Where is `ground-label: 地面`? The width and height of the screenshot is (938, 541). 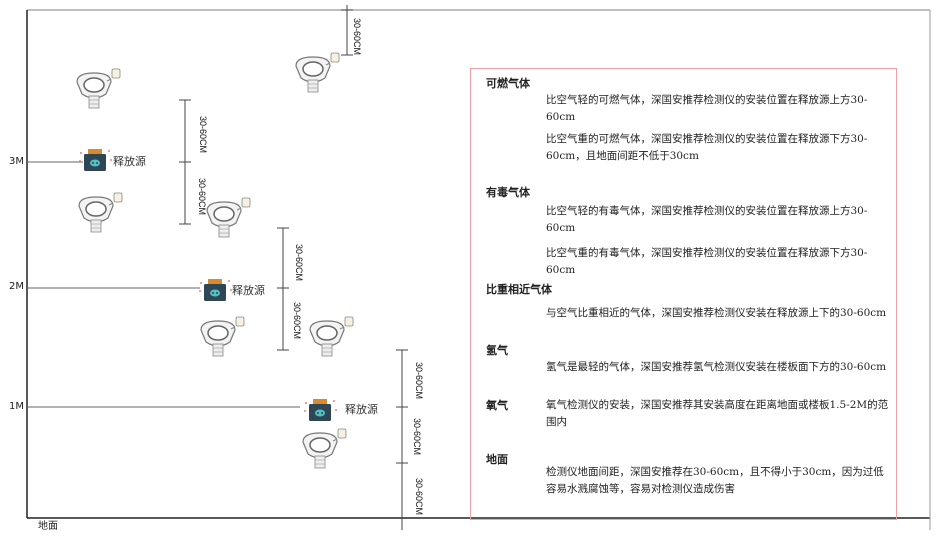 ground-label: 地面 is located at coordinates (48, 526).